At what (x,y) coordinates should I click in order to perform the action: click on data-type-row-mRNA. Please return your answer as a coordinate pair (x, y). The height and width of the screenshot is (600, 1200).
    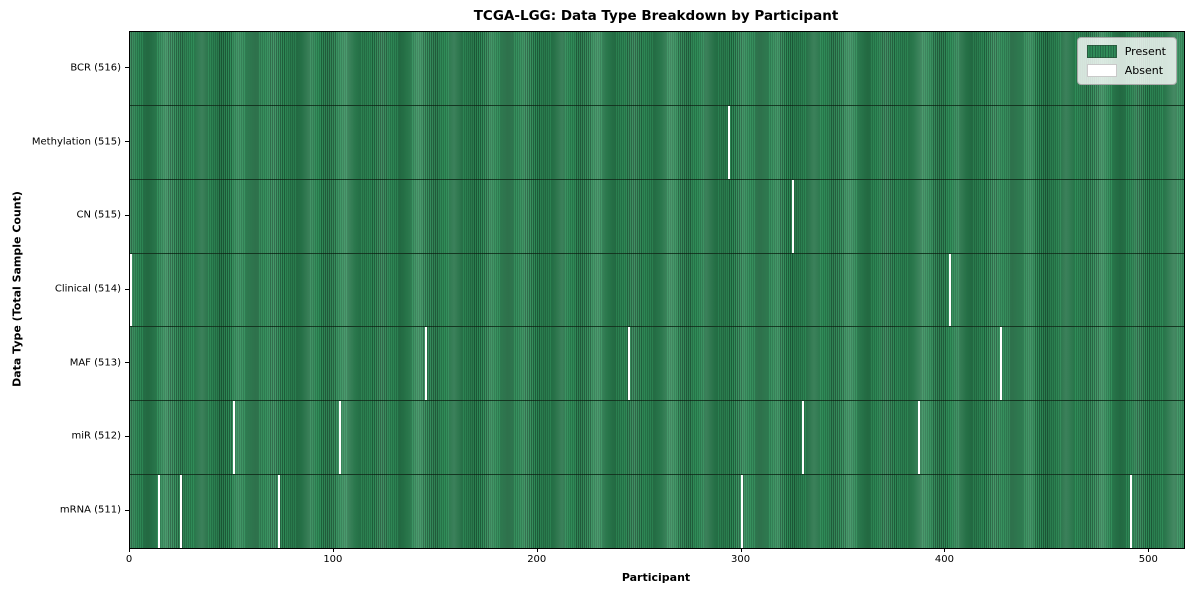
    Looking at the image, I should click on (657, 512).